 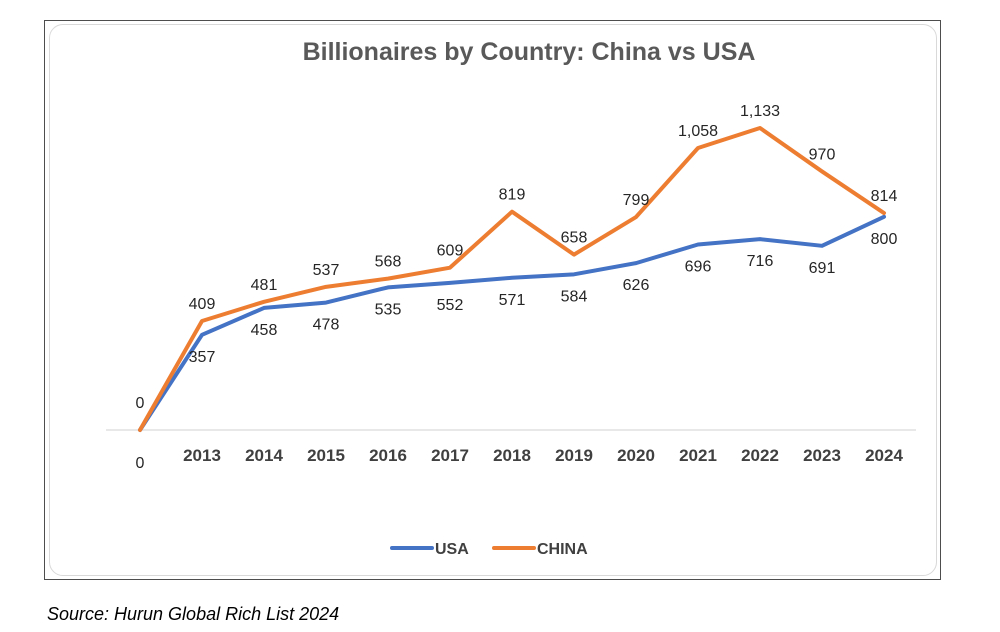 I want to click on data-label-china-2014: 481, so click(x=264, y=285).